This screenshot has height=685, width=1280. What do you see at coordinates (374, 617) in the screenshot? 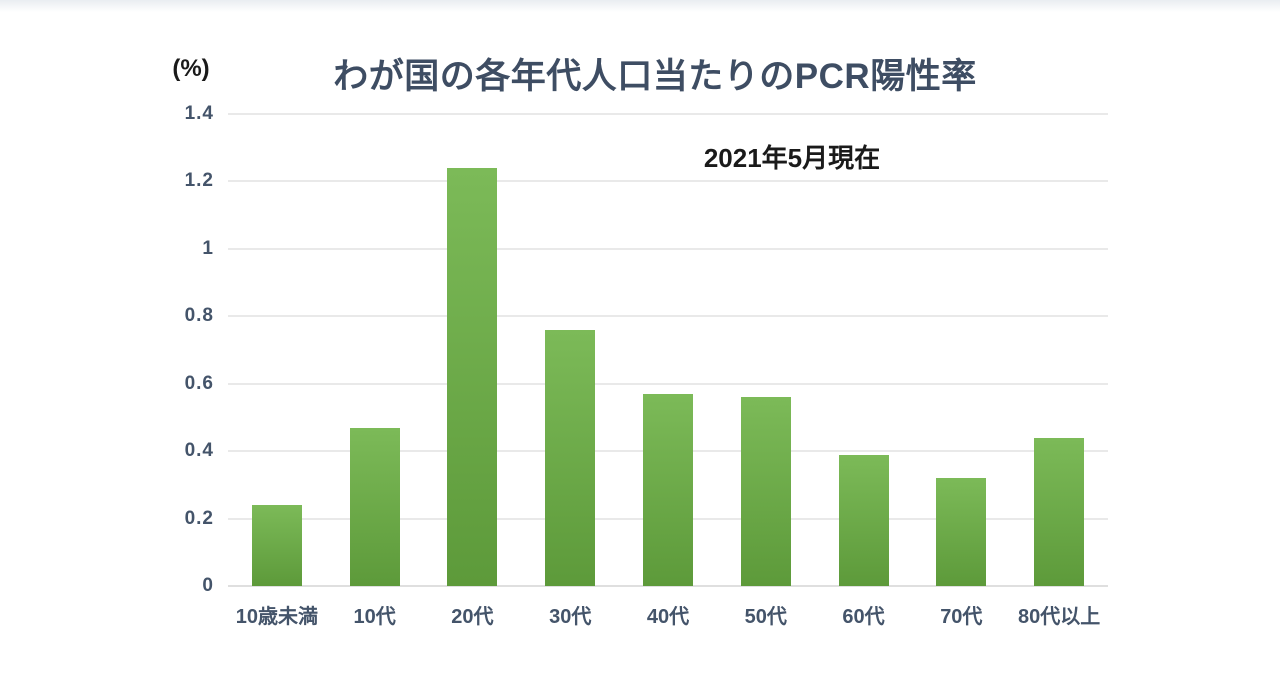
I see `x-category-label: 10代` at bounding box center [374, 617].